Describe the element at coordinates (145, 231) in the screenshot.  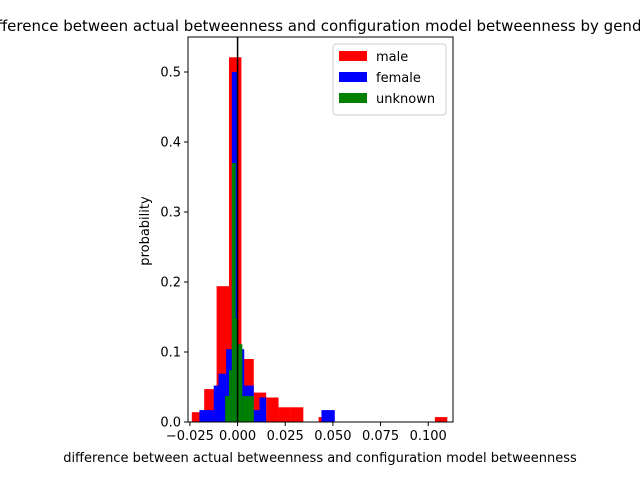
I see `y-axis-label: probability` at that location.